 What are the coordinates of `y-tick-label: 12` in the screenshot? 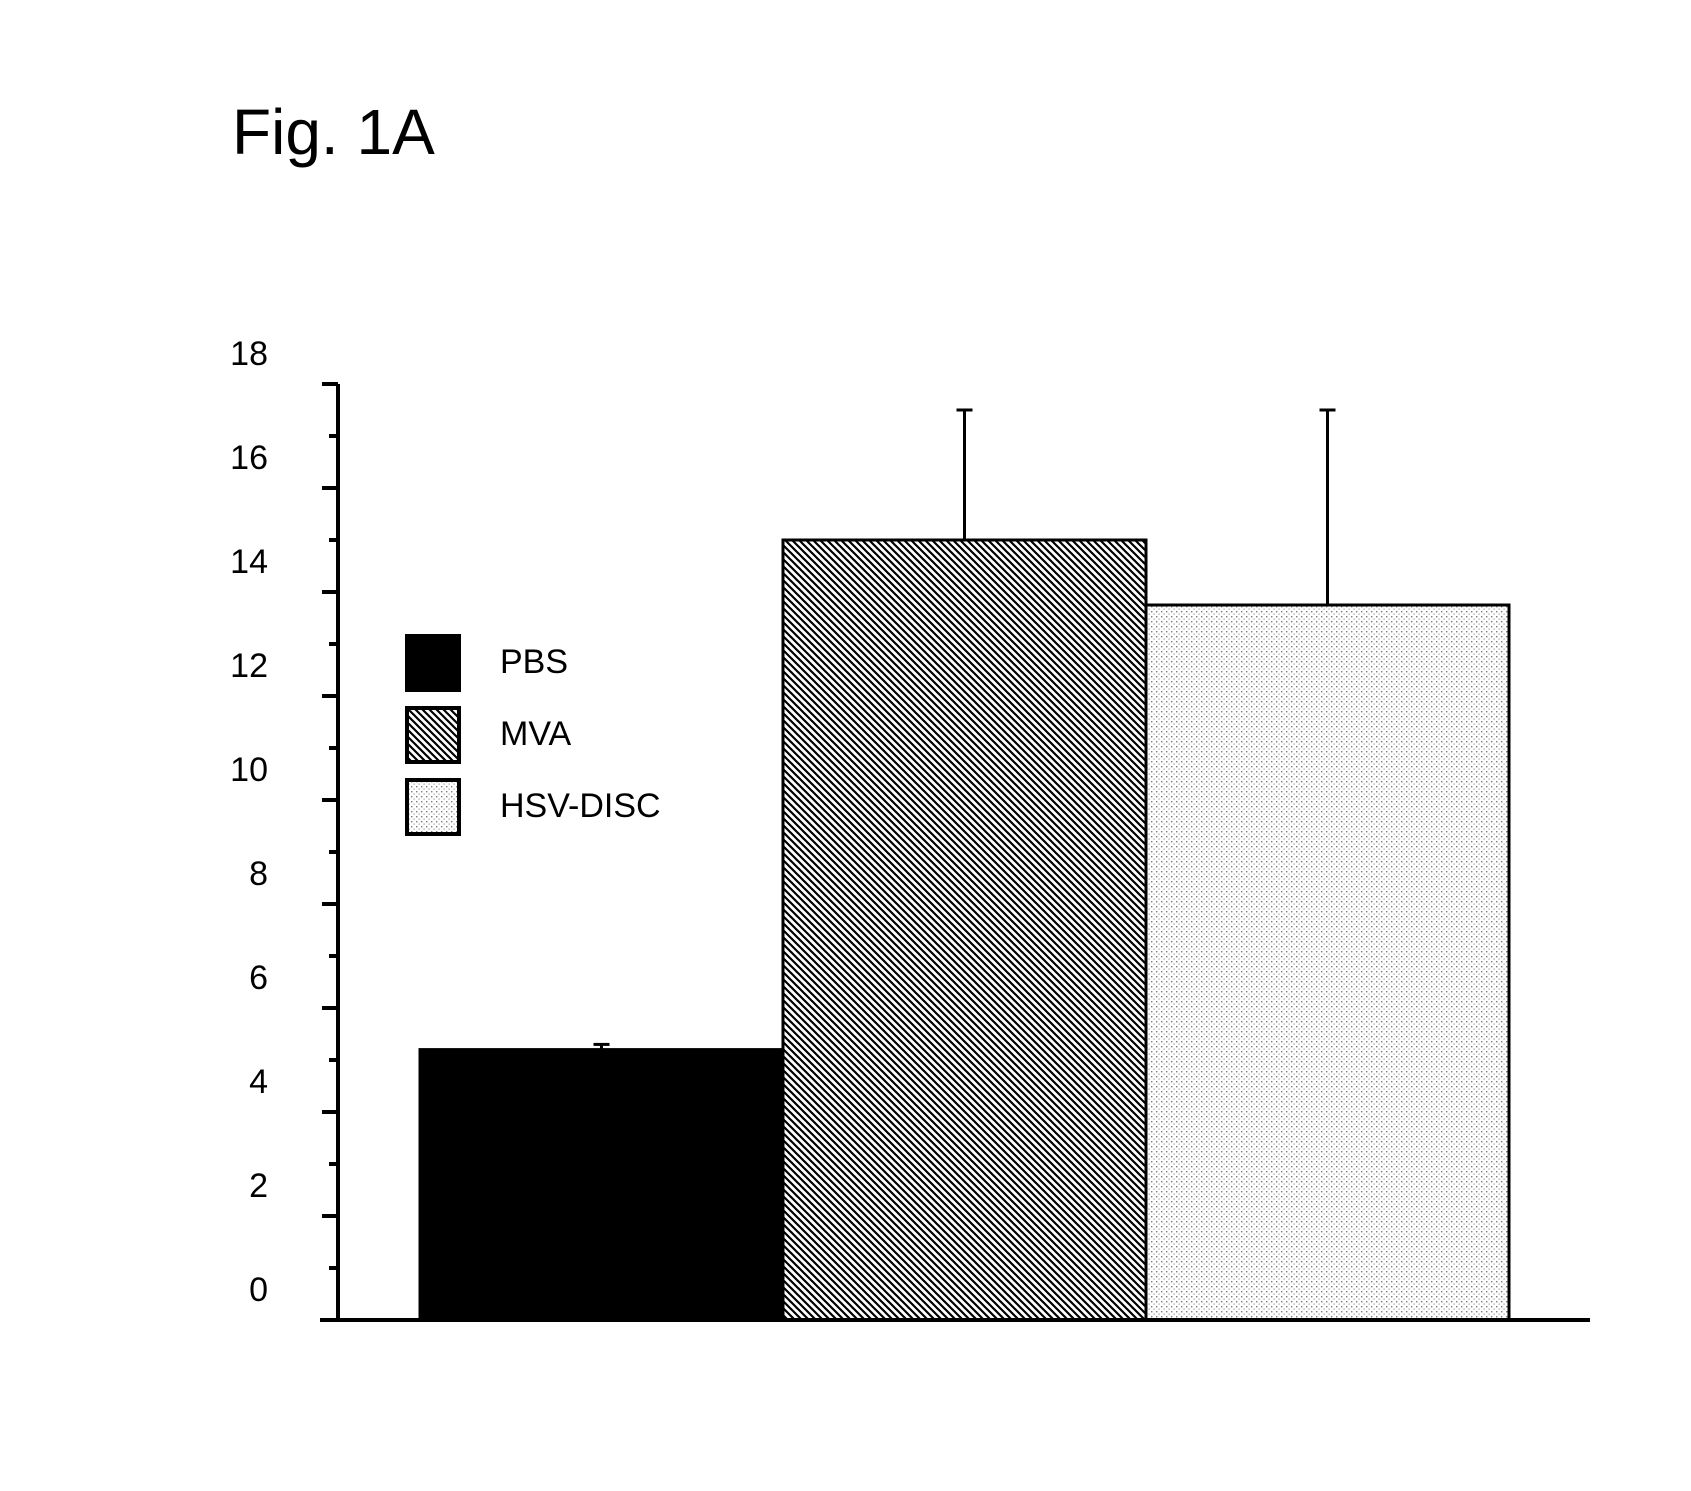 It's located at (249, 666).